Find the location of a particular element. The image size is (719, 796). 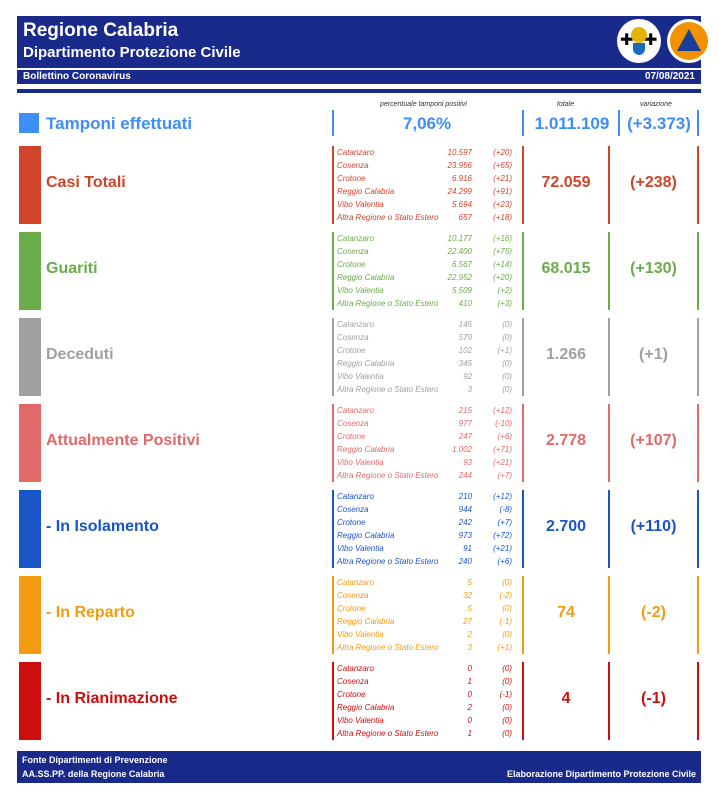

province-delta: (-8) is located at coordinates (505, 509).